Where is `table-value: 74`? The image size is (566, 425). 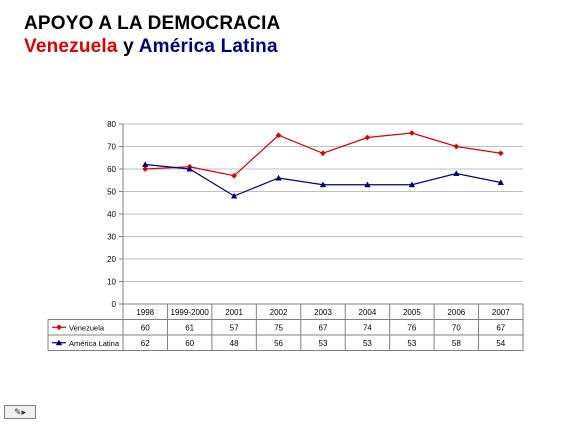 table-value: 74 is located at coordinates (367, 327).